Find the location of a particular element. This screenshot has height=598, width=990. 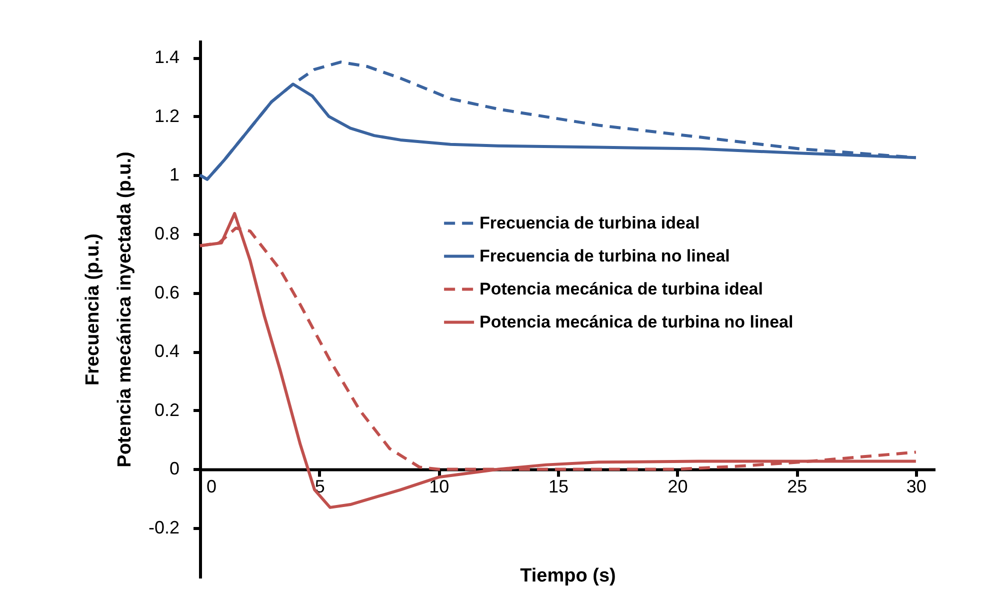

y-tick-label: 0.6 is located at coordinates (167, 292).